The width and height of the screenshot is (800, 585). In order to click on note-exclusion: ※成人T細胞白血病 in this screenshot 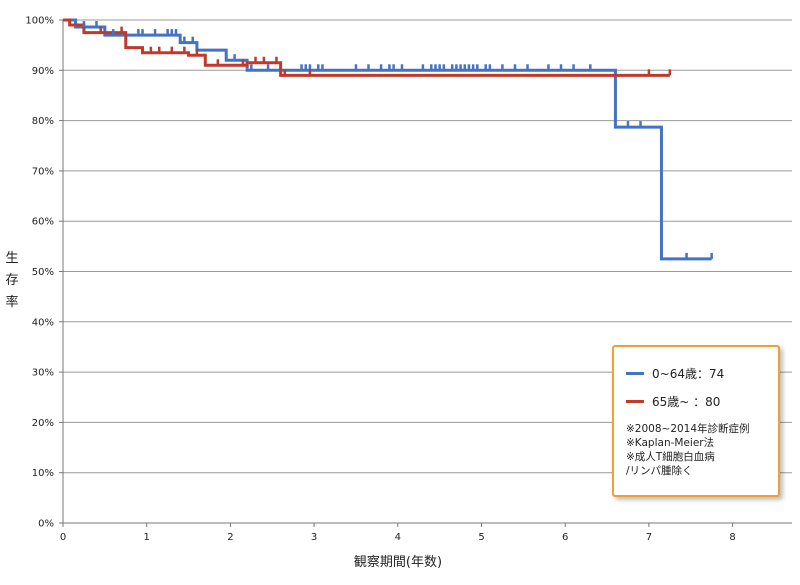, I will do `click(670, 457)`.